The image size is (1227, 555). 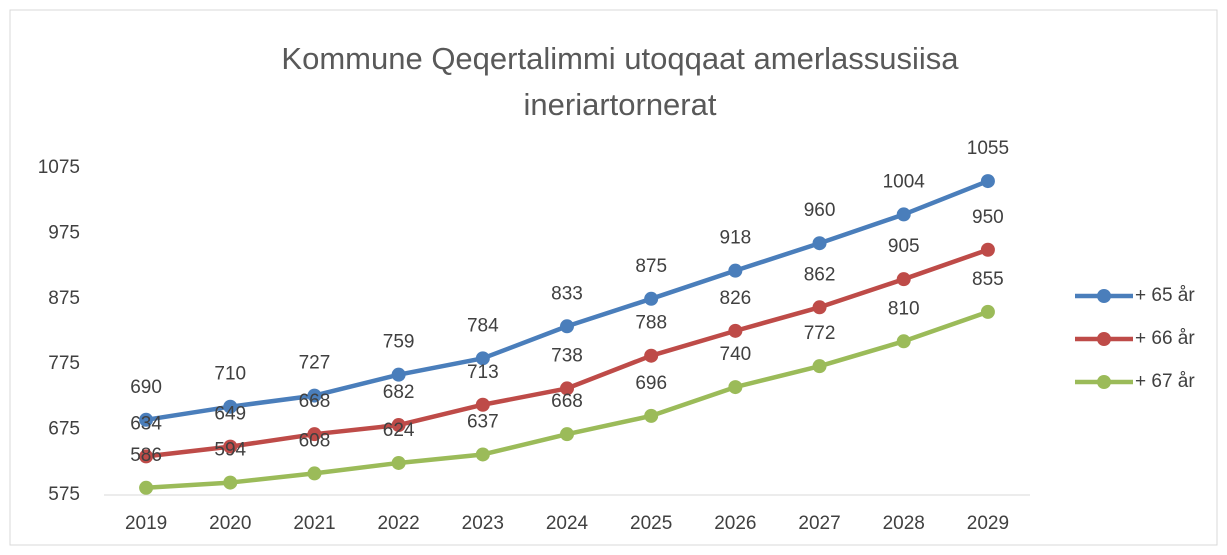 What do you see at coordinates (735, 523) in the screenshot?
I see `x-tick-label: 2026` at bounding box center [735, 523].